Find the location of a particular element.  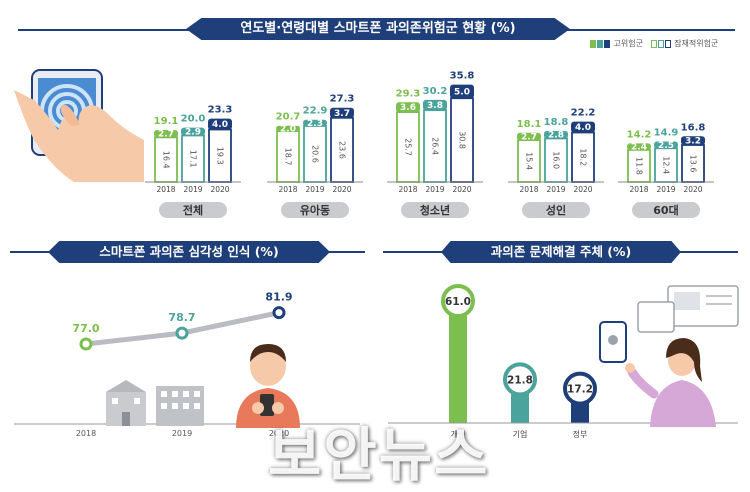

high-value-label: 2.0 is located at coordinates (288, 129).